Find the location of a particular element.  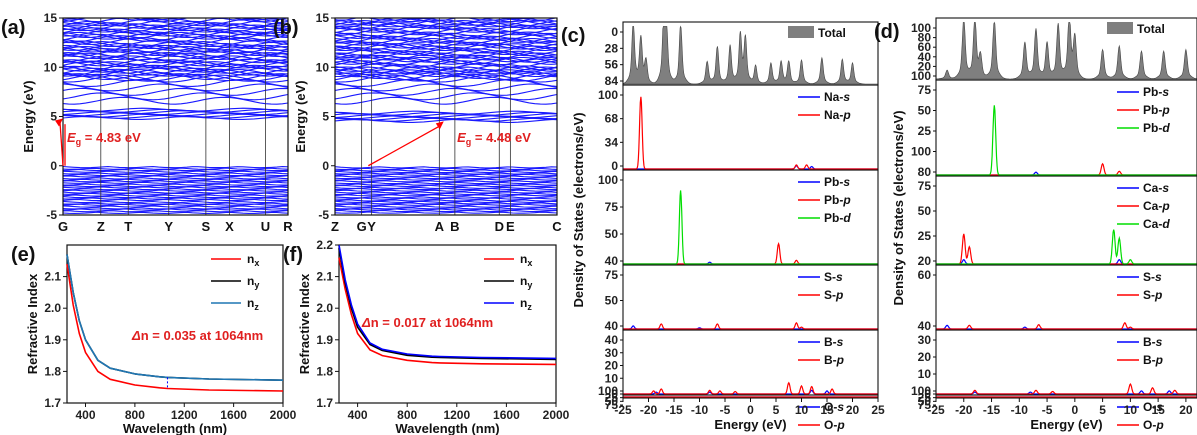

legend-entry: S-s is located at coordinates (833, 277).